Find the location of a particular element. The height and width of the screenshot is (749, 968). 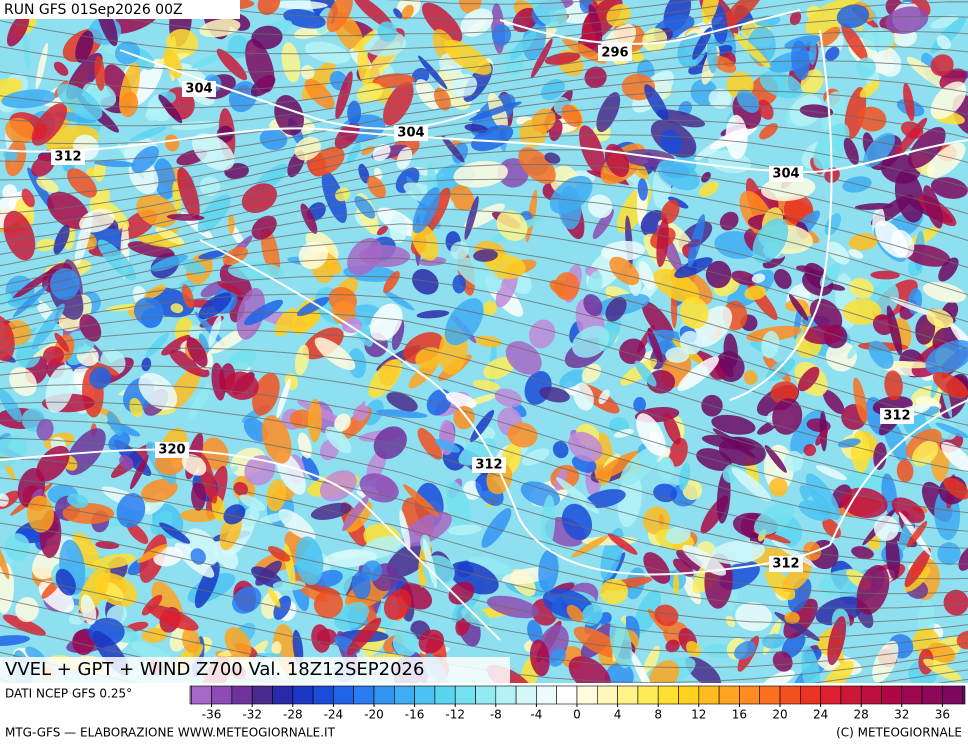

contour-label: 304 is located at coordinates (785, 174).